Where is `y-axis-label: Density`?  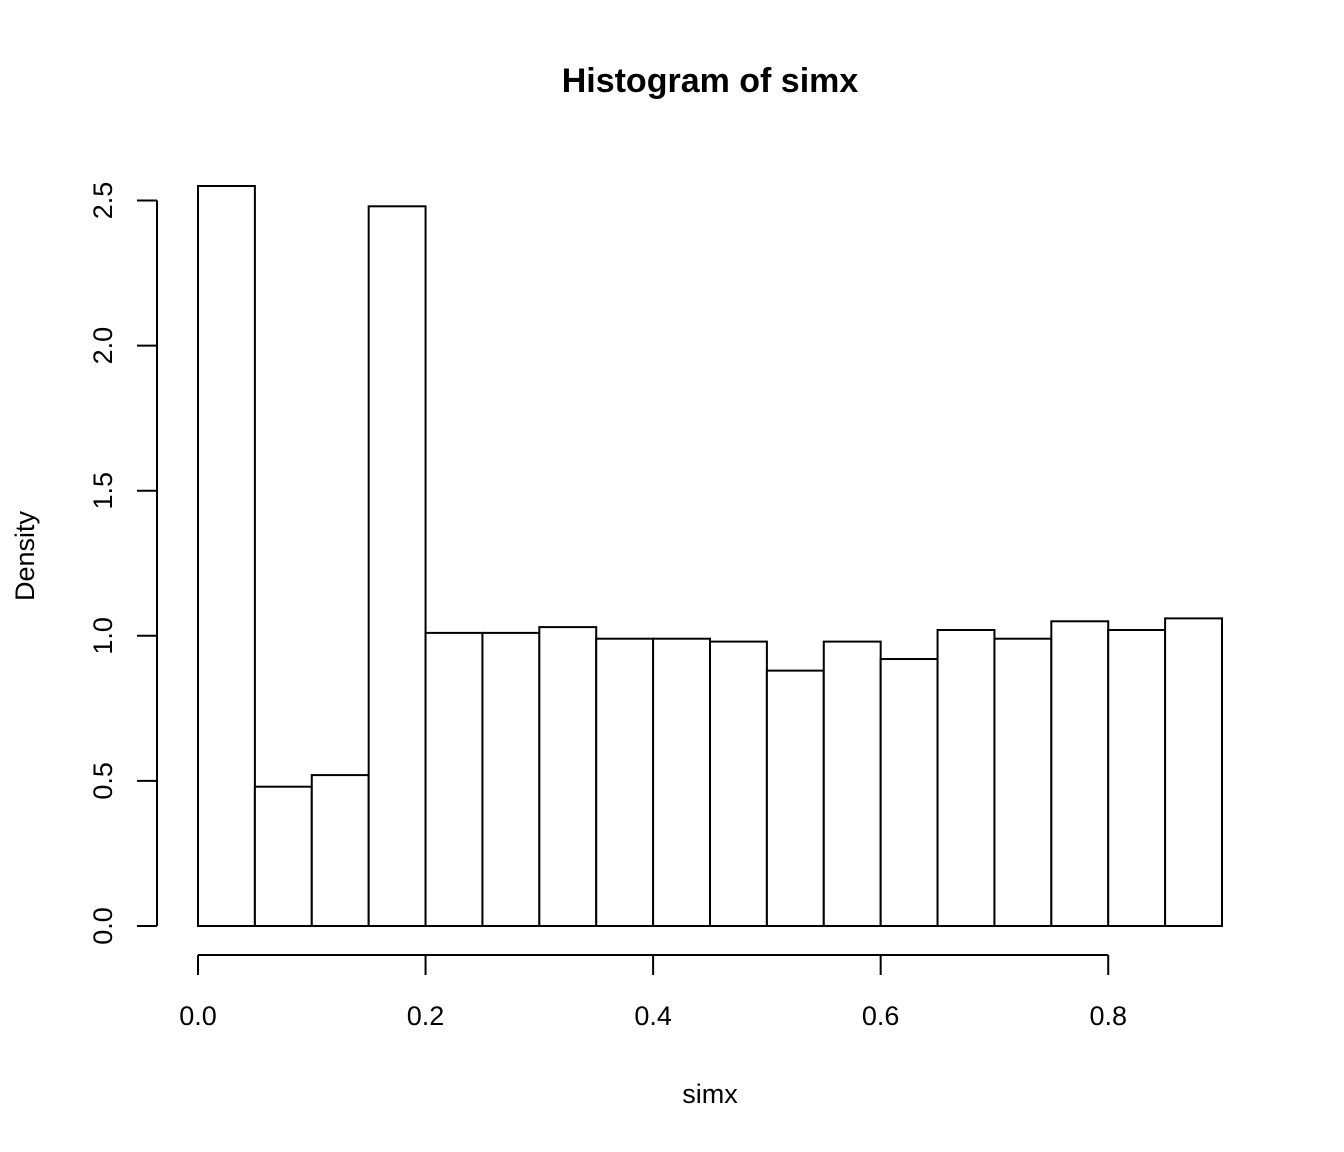 y-axis-label: Density is located at coordinates (25, 555).